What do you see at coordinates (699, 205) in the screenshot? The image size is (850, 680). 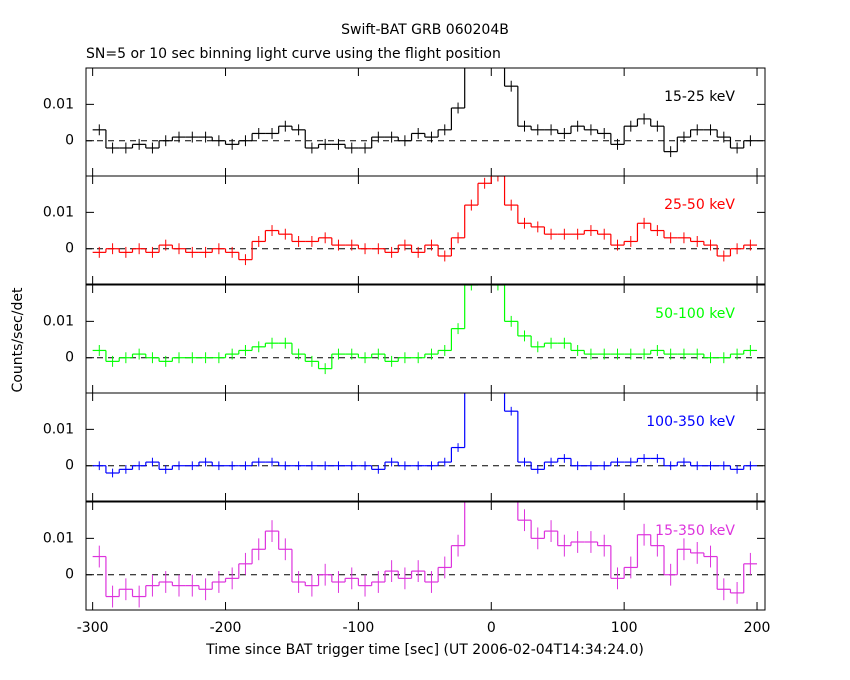 I see `series-label: 25-50 keV` at bounding box center [699, 205].